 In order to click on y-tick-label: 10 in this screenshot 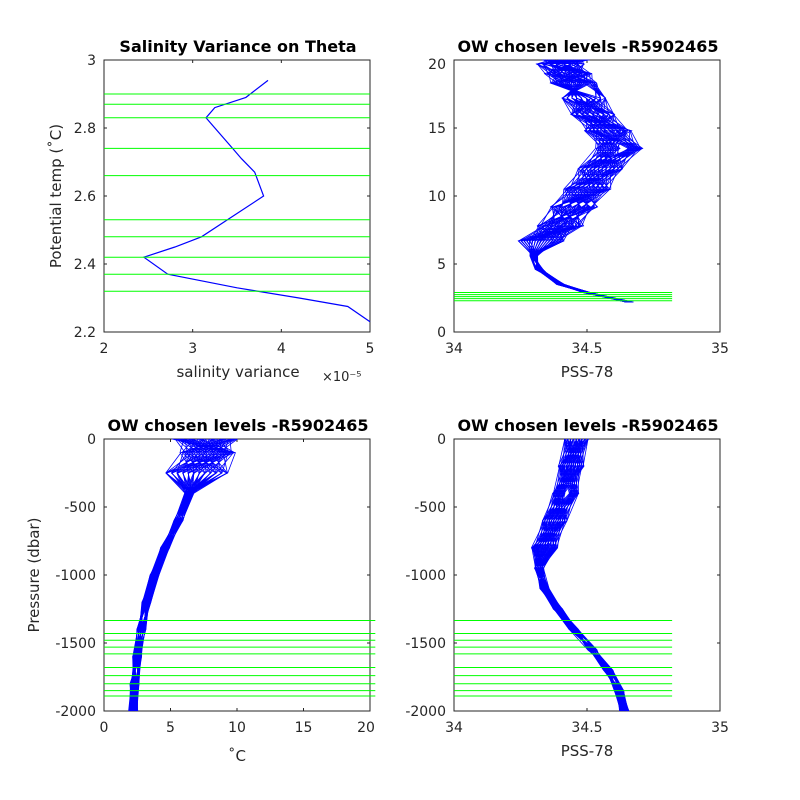, I will do `click(437, 197)`.